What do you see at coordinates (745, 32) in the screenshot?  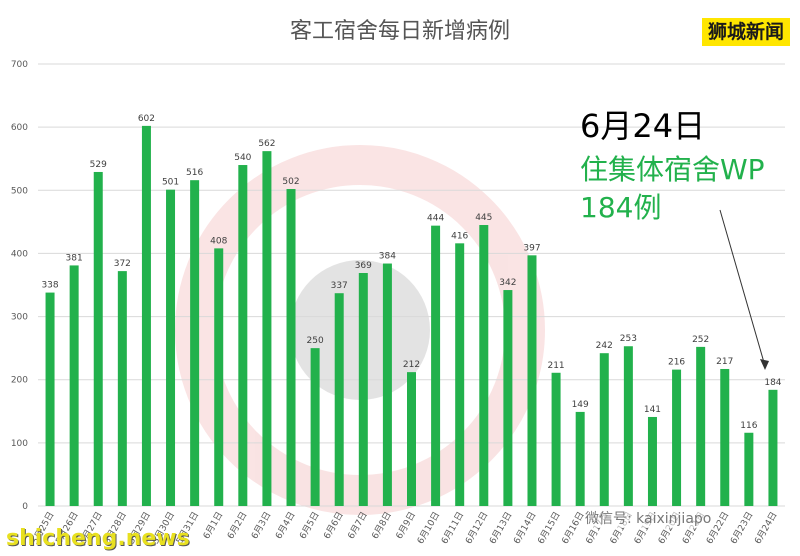 I see `brand-badge: 狮城新闻` at bounding box center [745, 32].